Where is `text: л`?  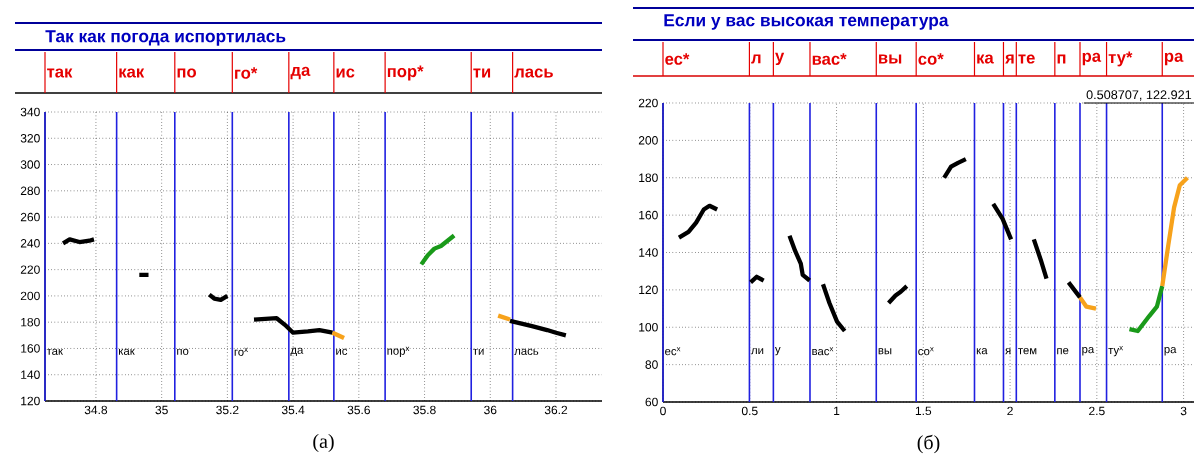 text: л is located at coordinates (756, 59).